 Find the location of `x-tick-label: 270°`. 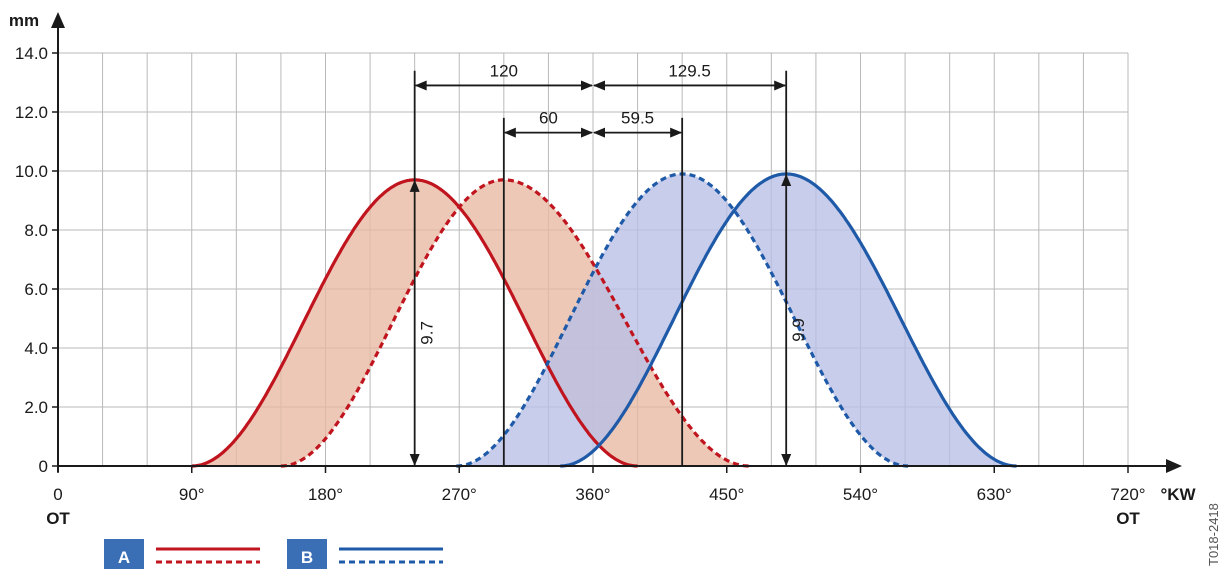

x-tick-label: 270° is located at coordinates (459, 494).